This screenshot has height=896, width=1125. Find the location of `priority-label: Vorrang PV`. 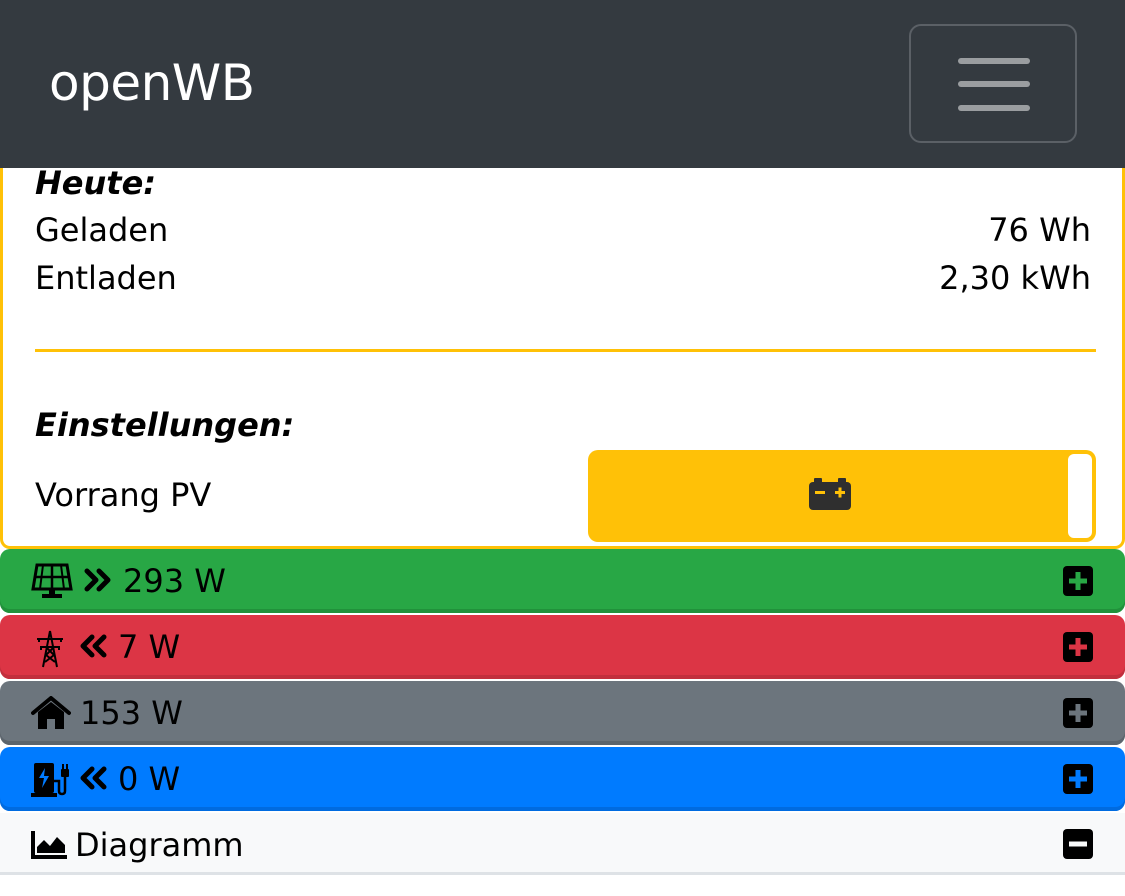

priority-label: Vorrang PV is located at coordinates (123, 495).